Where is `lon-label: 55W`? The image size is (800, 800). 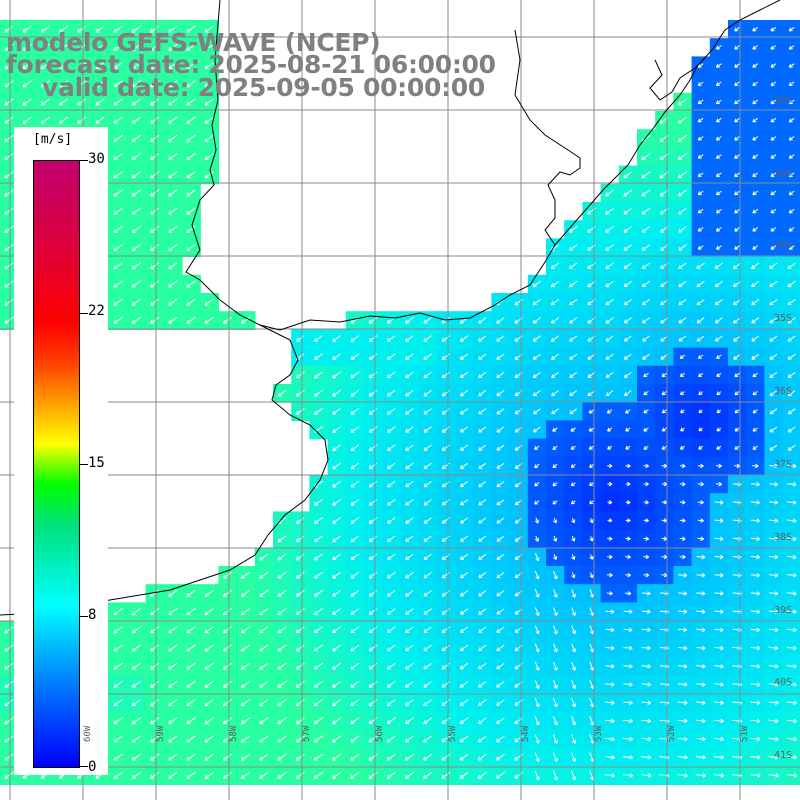 lon-label: 55W is located at coordinates (453, 733).